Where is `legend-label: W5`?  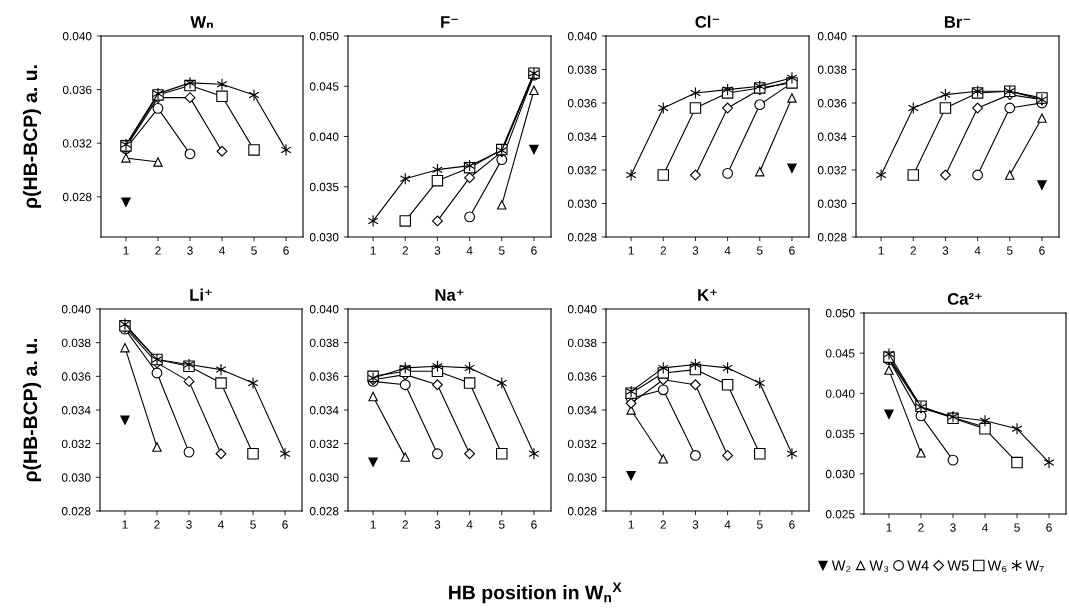
legend-label: W5 is located at coordinates (958, 565).